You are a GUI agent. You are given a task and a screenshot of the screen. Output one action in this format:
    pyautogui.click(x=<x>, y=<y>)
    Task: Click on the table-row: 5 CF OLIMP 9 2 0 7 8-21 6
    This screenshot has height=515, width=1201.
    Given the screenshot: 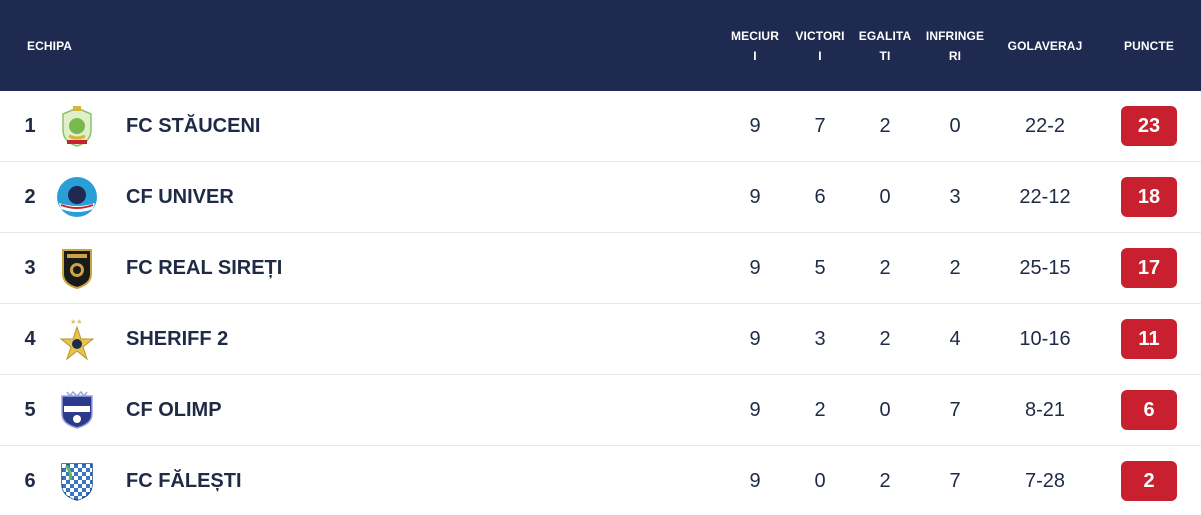 What is the action you would take?
    pyautogui.click(x=600, y=410)
    